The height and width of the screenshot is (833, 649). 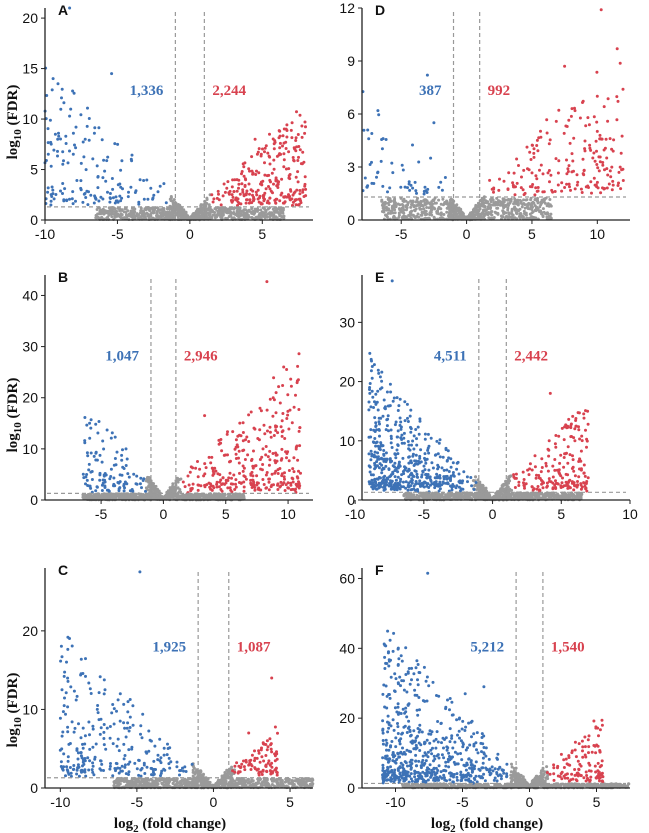 What do you see at coordinates (63, 10) in the screenshot?
I see `panel-label-A: A` at bounding box center [63, 10].